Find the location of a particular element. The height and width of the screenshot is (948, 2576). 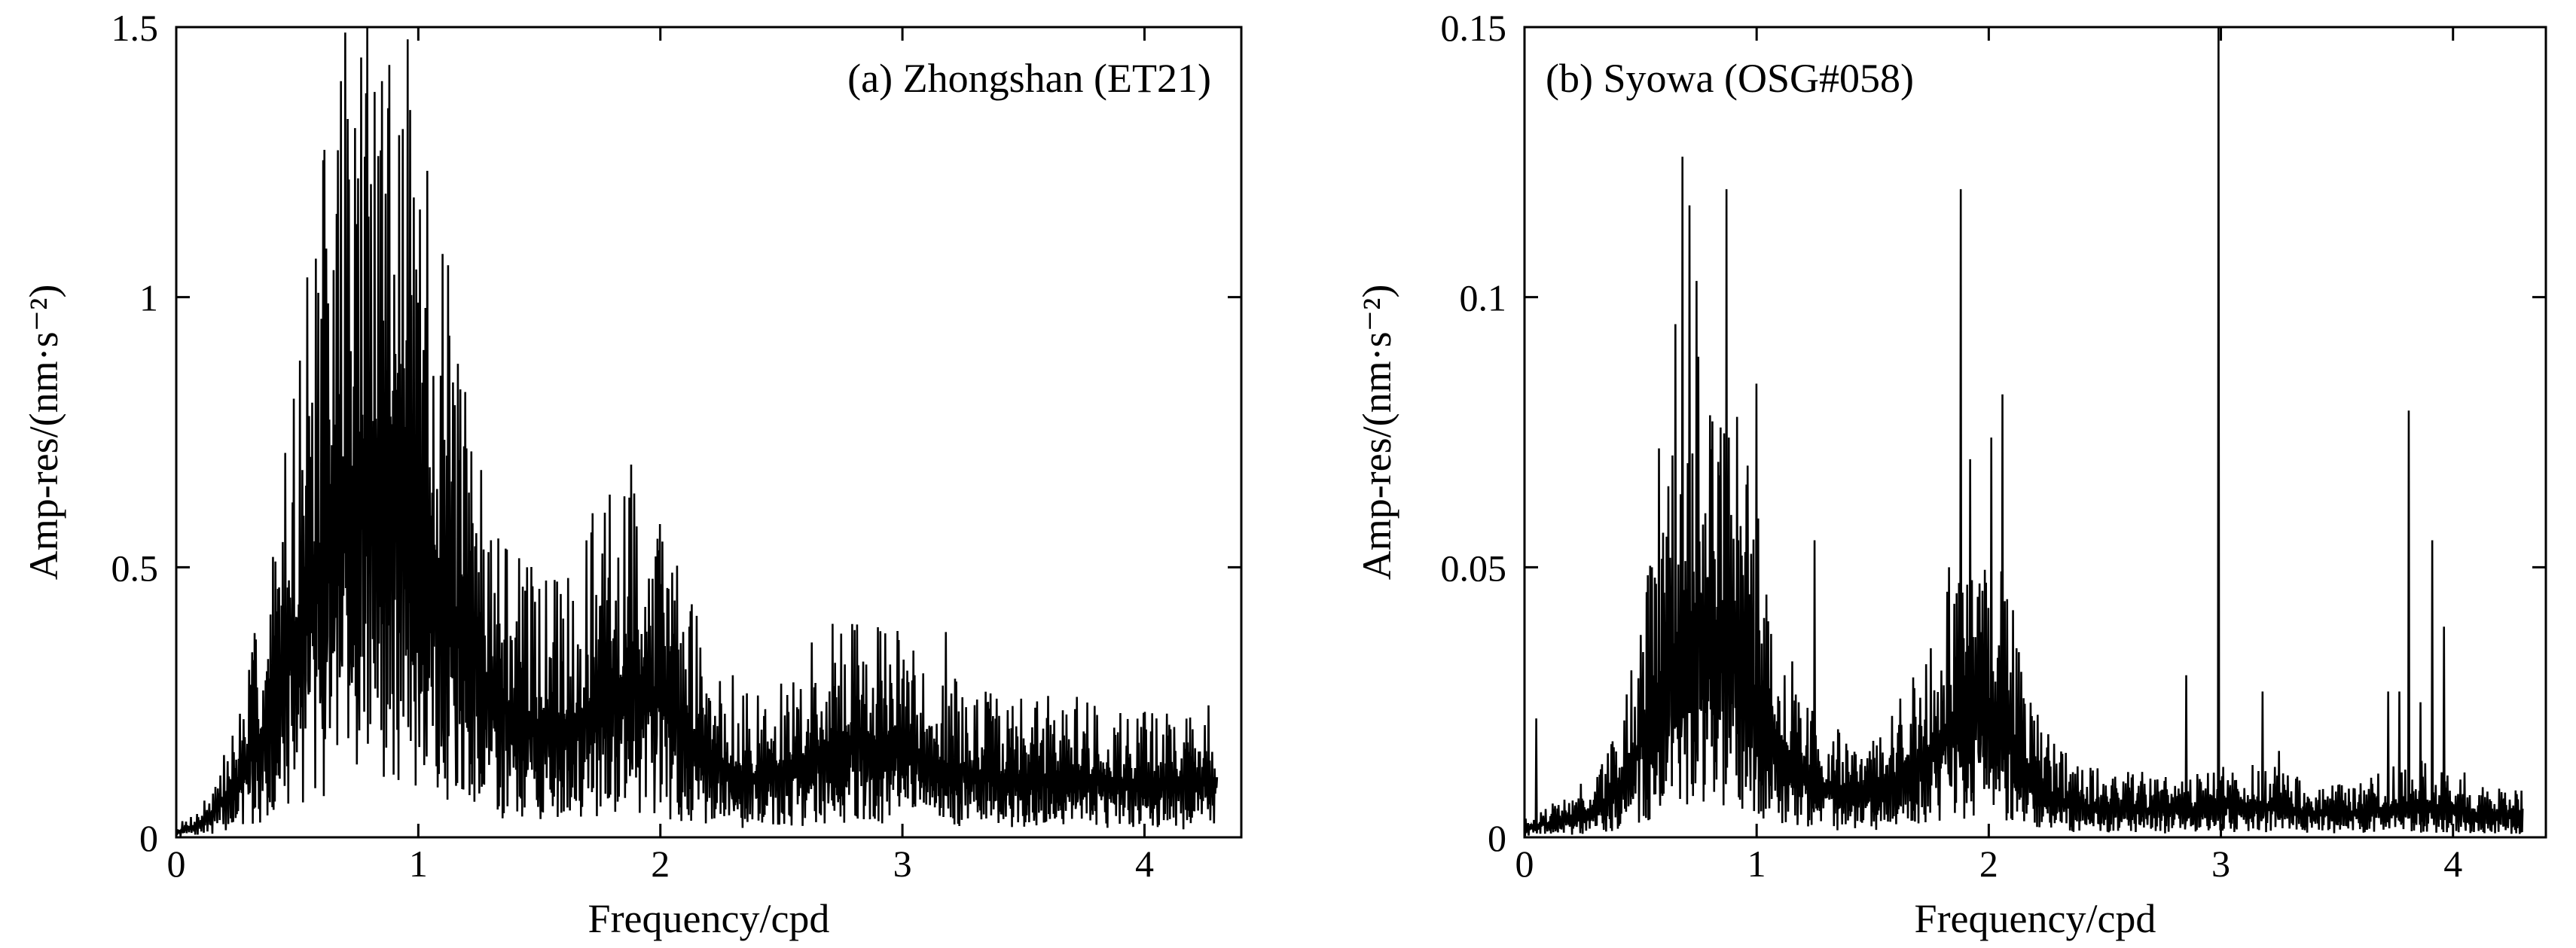

y-tick-label: 0.15 is located at coordinates (1474, 28).